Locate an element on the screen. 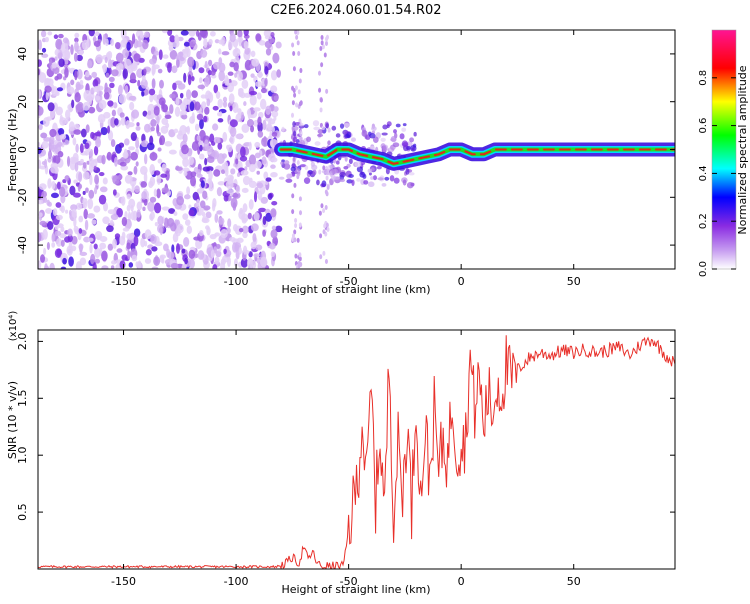 The image size is (750, 604). y-tick-label: 0 is located at coordinates (22, 149).